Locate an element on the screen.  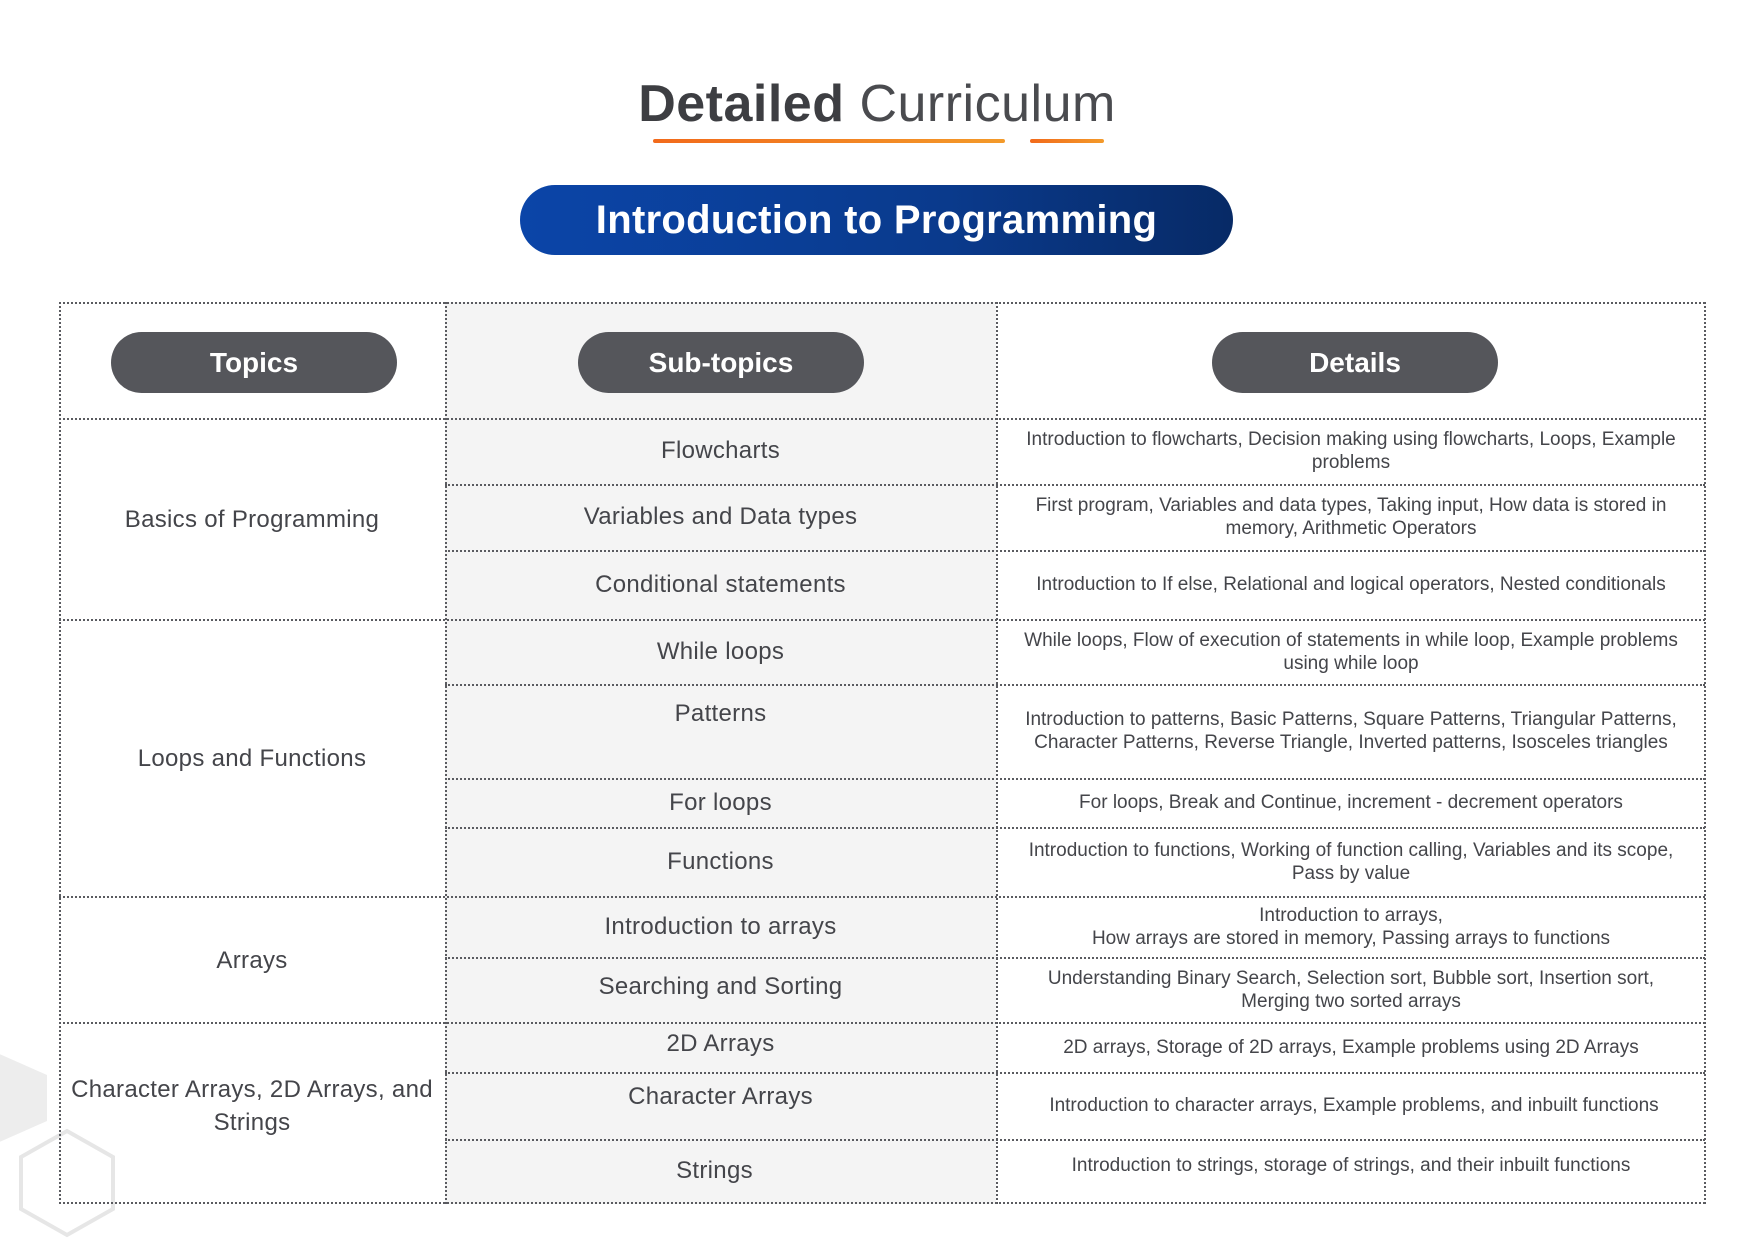
header-topics: Topics is located at coordinates (254, 362).